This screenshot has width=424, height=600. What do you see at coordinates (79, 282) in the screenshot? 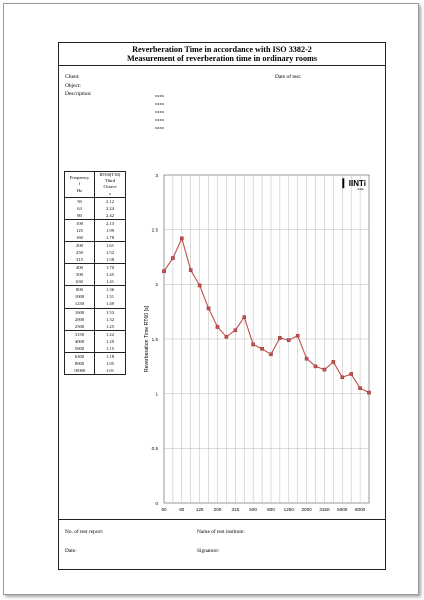
I see `frequency-cell: 630` at bounding box center [79, 282].